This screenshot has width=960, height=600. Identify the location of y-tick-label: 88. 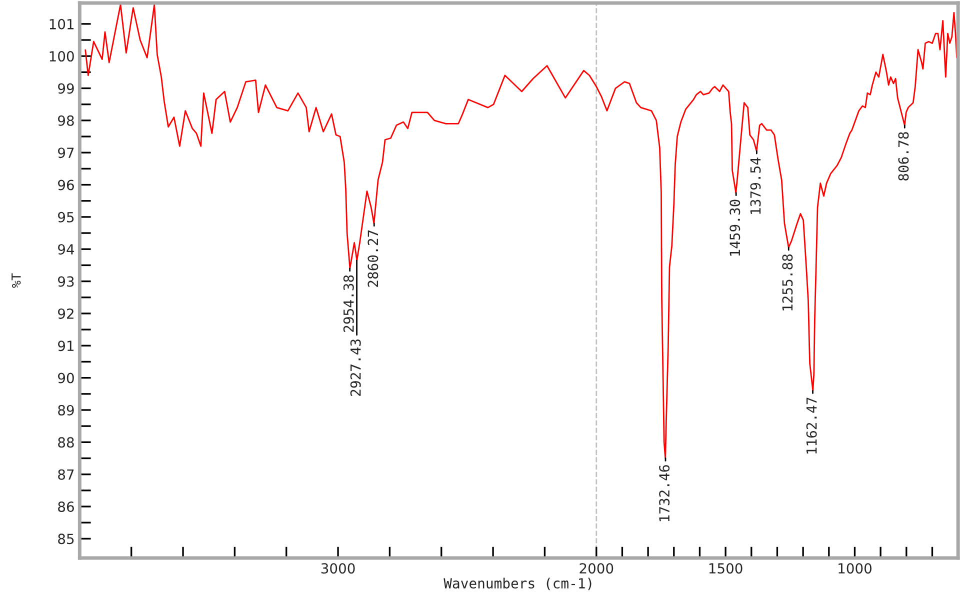
(66, 442).